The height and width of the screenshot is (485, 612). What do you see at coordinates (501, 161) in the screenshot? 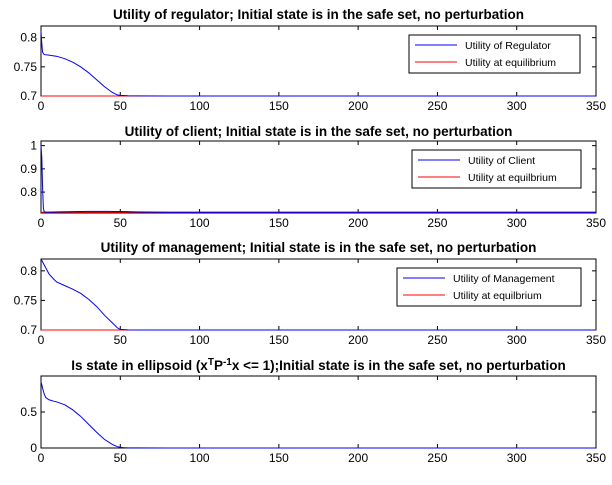
I see `legend-label: Utility of Client` at bounding box center [501, 161].